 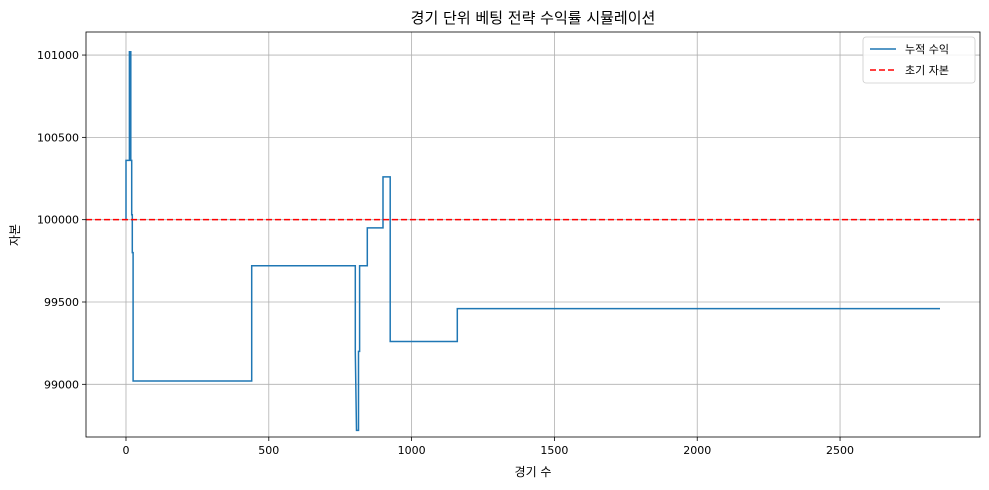 I want to click on y-axis-label: 자본, so click(x=15, y=235).